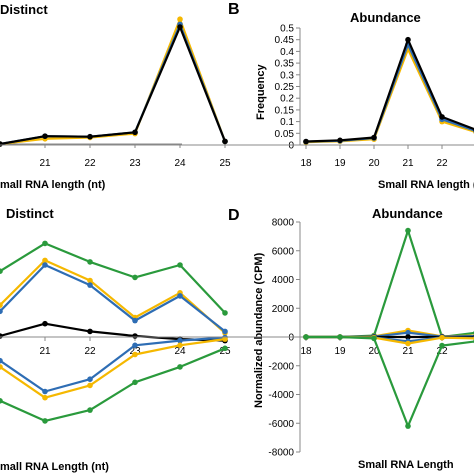 Image resolution: width=474 pixels, height=474 pixels. I want to click on panel-b-x-tick-label: 18, so click(306, 163).